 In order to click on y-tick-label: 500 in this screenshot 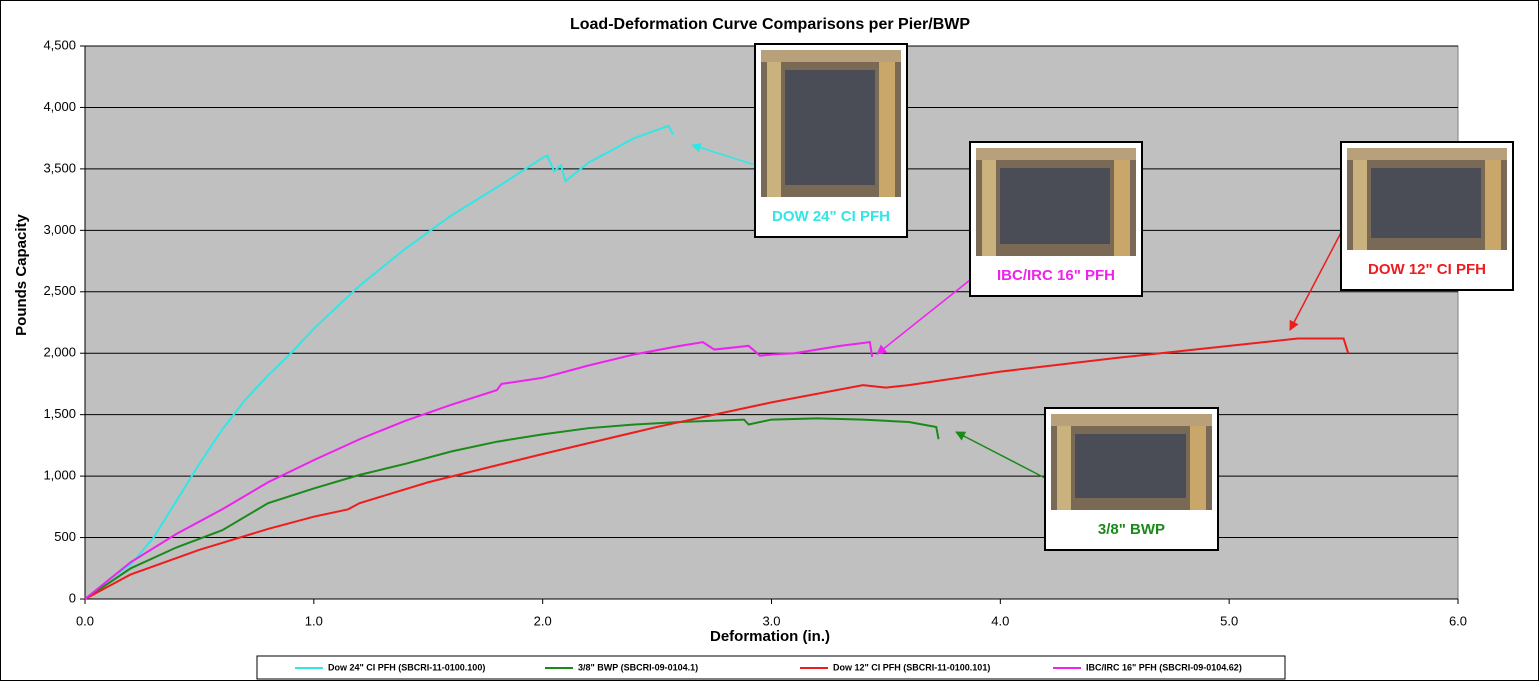, I will do `click(65, 536)`.